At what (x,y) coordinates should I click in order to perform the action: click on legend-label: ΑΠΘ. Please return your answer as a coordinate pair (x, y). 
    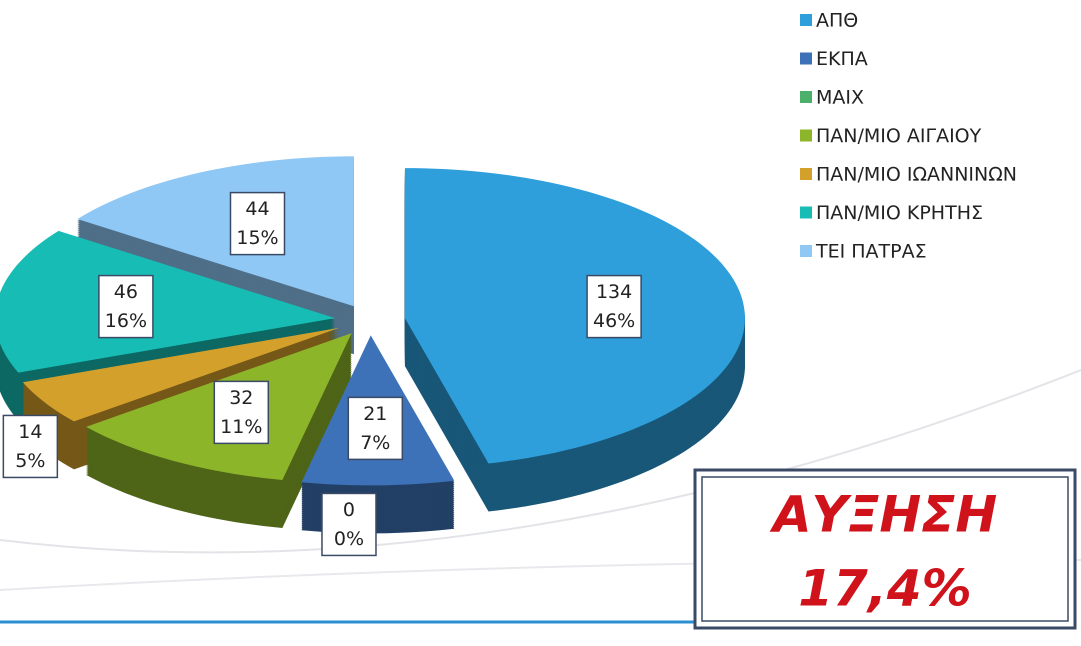
    Looking at the image, I should click on (837, 21).